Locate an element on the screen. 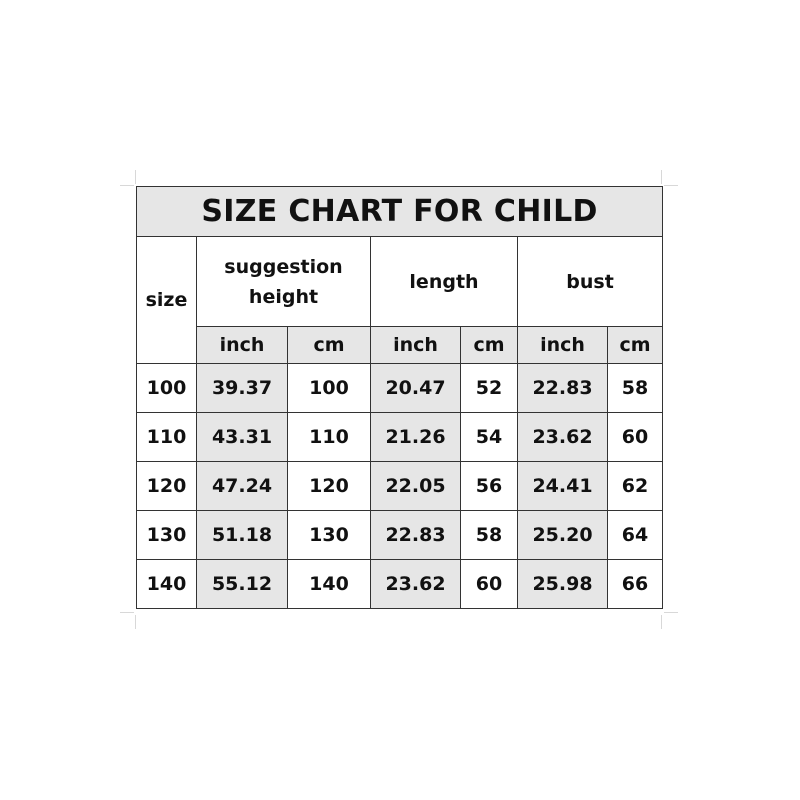 This screenshot has width=800, height=800. table-cell: 25.20 is located at coordinates (562, 535).